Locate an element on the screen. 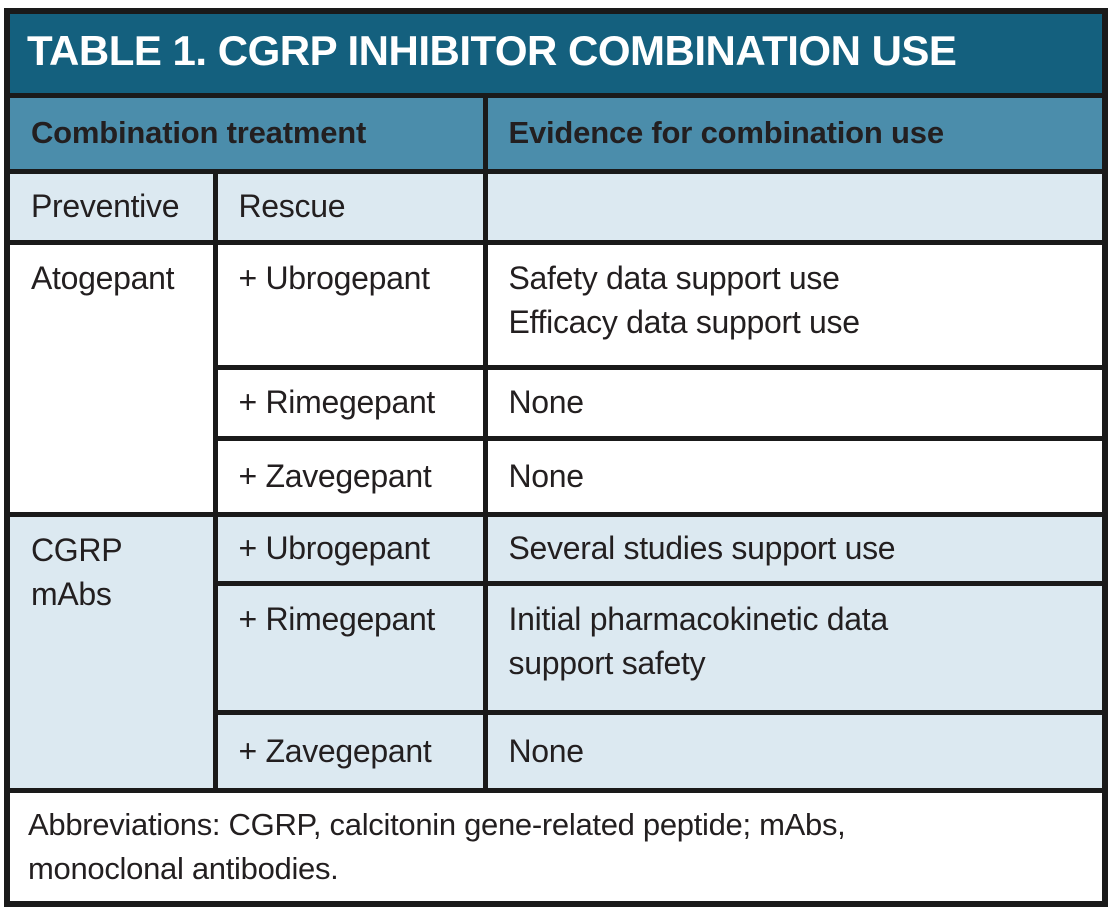 The image size is (1112, 920). column-header-evidence: Evidence for combination use is located at coordinates (795, 133).